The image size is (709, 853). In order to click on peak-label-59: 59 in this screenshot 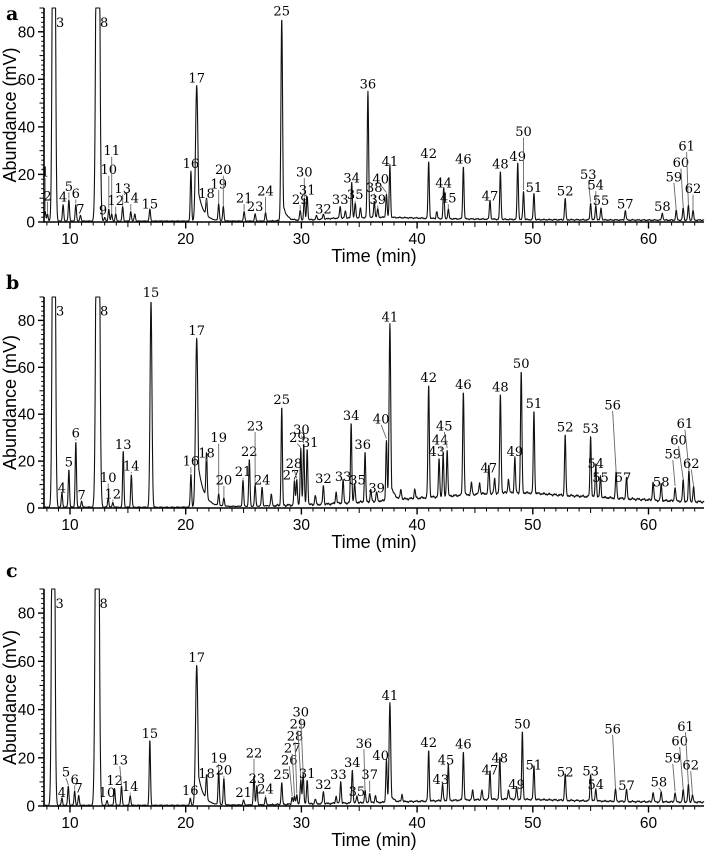, I will do `click(673, 455)`.